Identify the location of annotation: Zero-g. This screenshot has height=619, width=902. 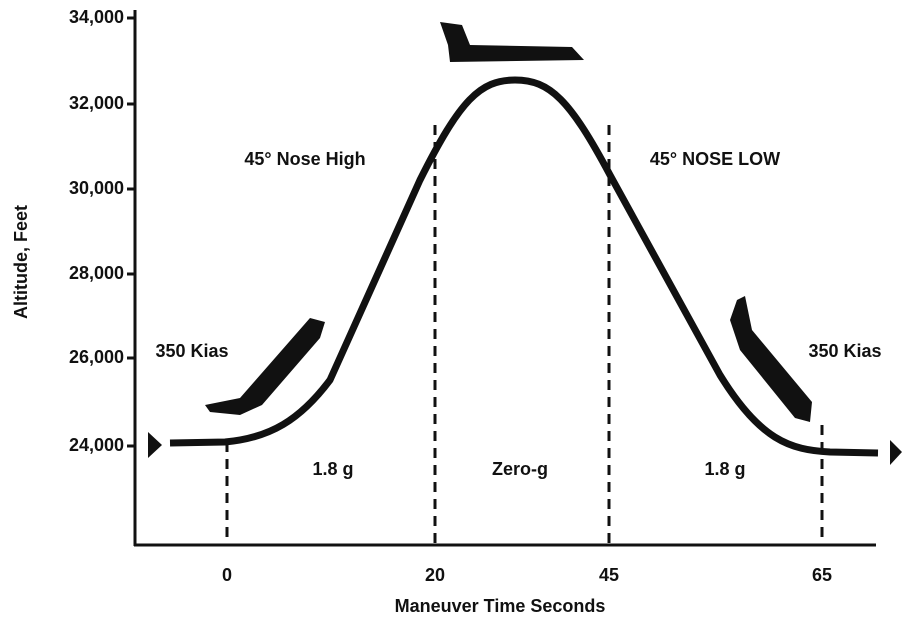
(520, 469).